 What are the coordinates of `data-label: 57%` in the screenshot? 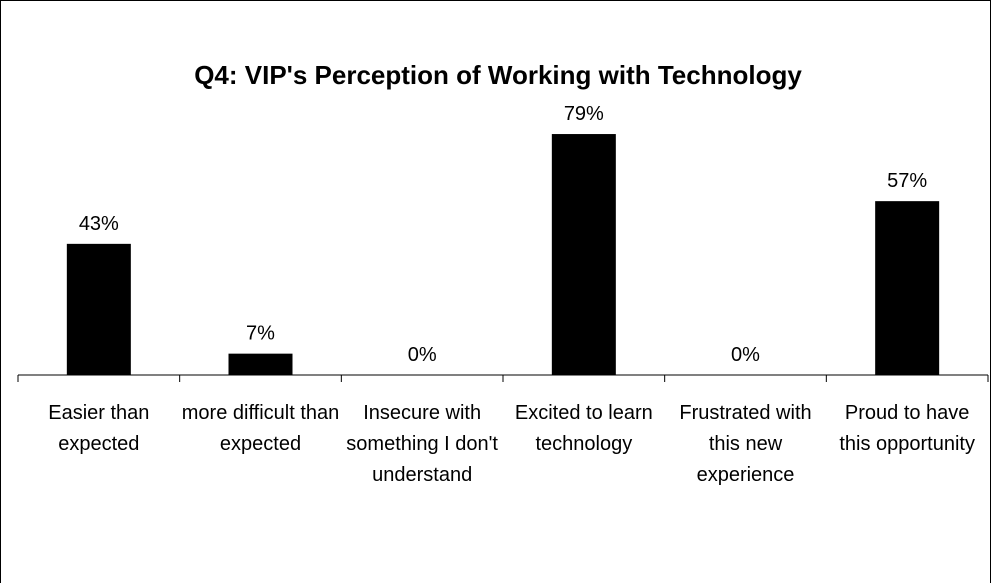 It's located at (907, 181).